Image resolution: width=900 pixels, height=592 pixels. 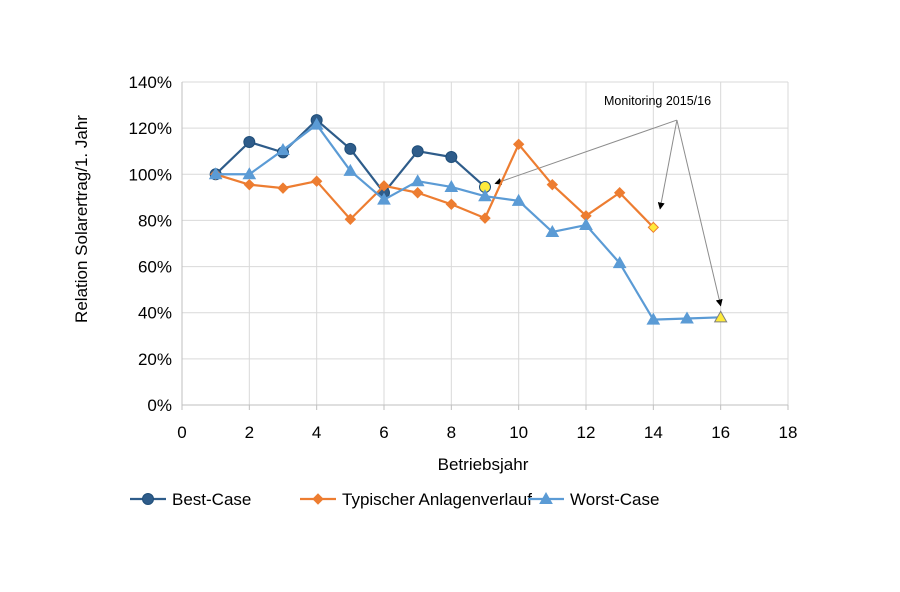 What do you see at coordinates (155, 313) in the screenshot?
I see `y-tick-label: 40%` at bounding box center [155, 313].